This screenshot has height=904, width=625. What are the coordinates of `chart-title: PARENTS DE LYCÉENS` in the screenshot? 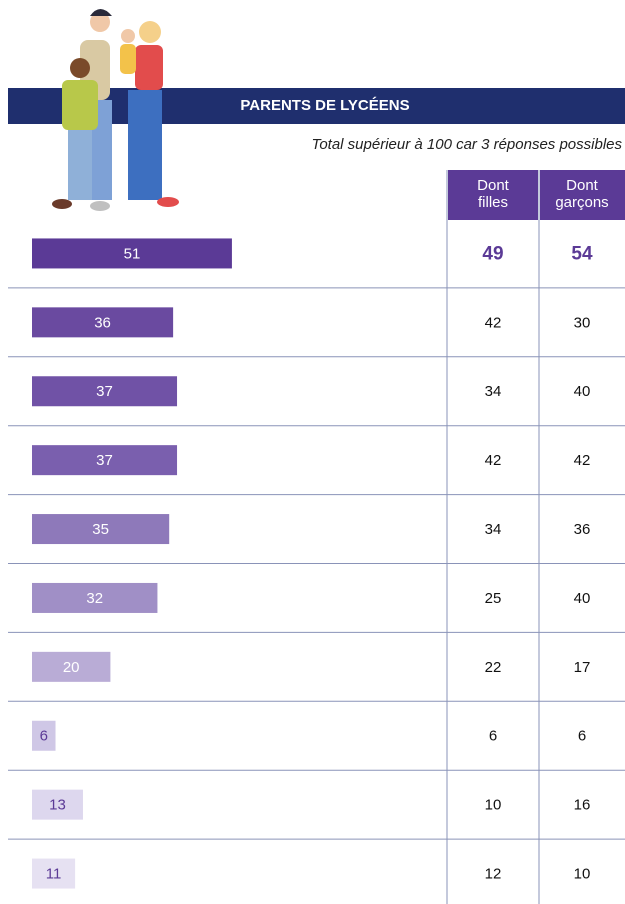 It's located at (324, 105).